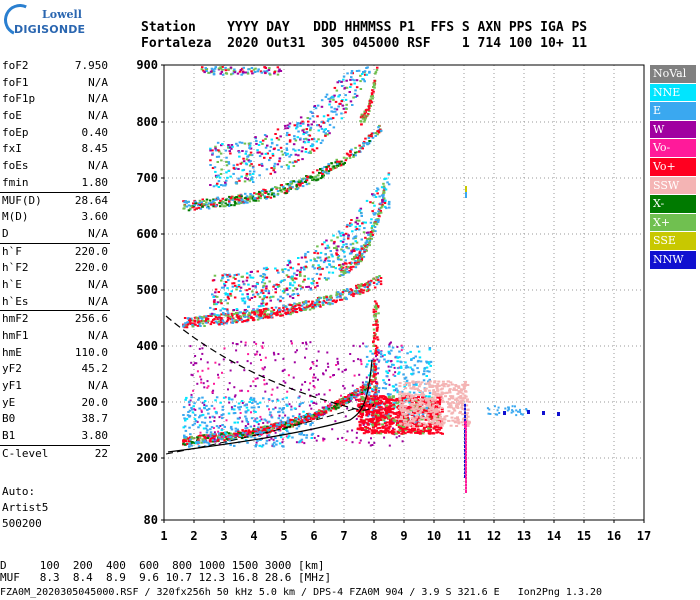 The width and height of the screenshot is (700, 600). I want to click on param-row: yF2 45.2, so click(55, 369).